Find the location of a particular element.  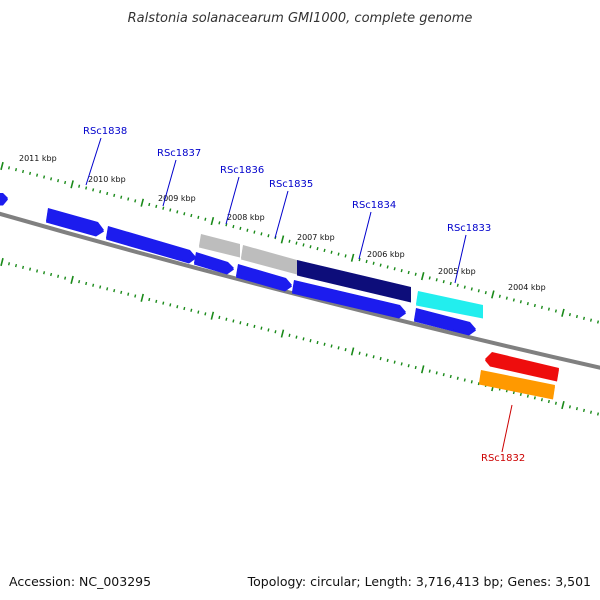

gene-arrow-b1 is located at coordinates (214, 262).